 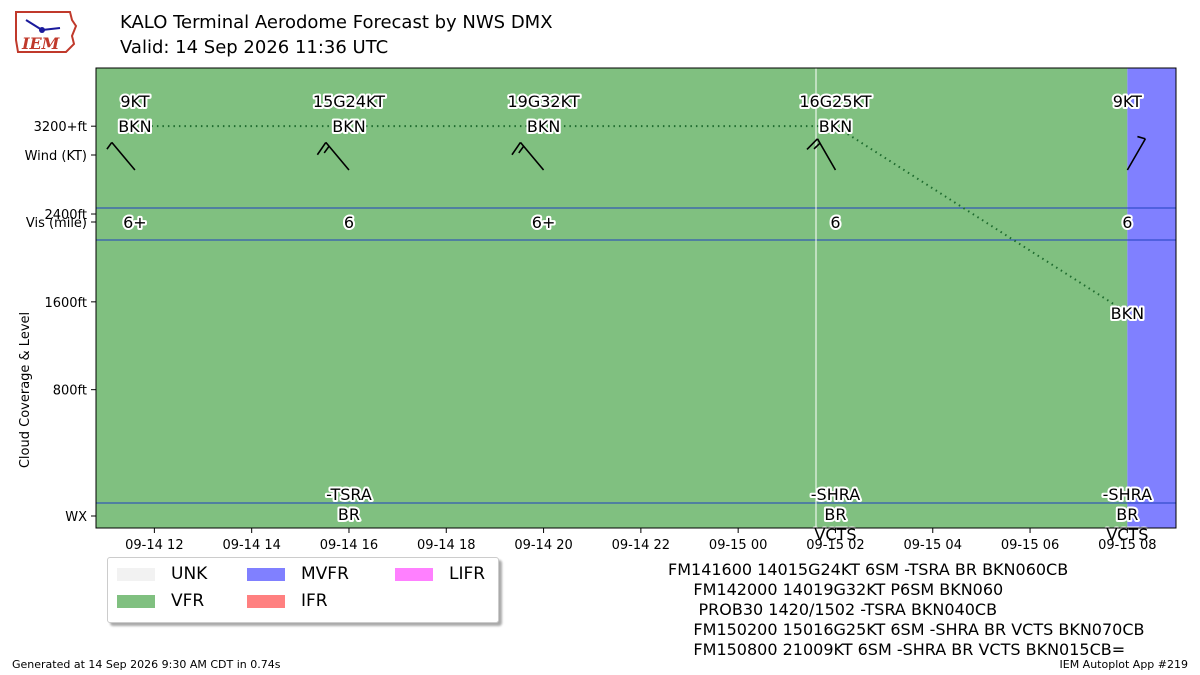 I want to click on legend-item-mvfr: MVFR, so click(x=298, y=574).